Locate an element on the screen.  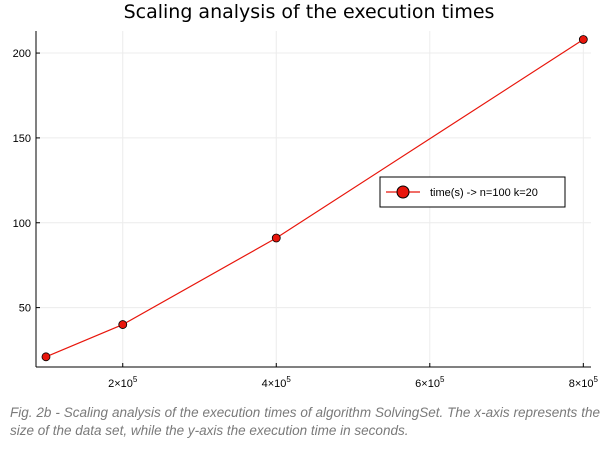
x-tick-label: 2×10⁵ is located at coordinates (123, 382).